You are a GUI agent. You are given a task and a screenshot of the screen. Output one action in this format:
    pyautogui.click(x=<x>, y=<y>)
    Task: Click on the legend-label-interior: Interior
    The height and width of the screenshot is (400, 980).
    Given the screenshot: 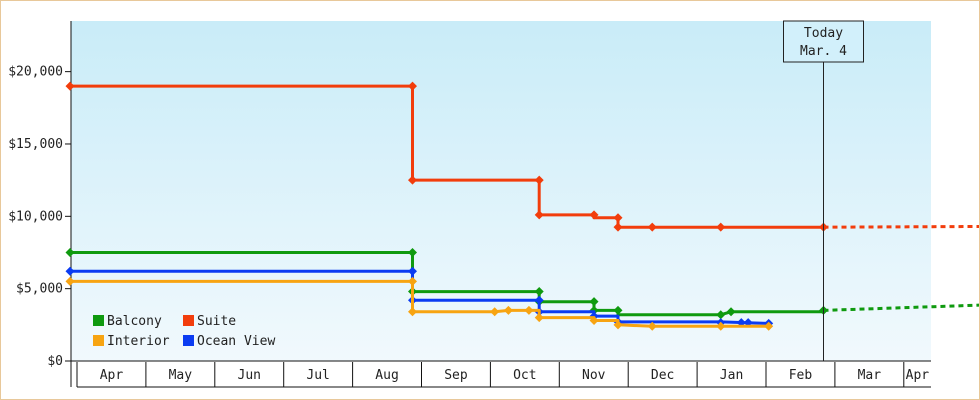 What is the action you would take?
    pyautogui.click(x=138, y=341)
    